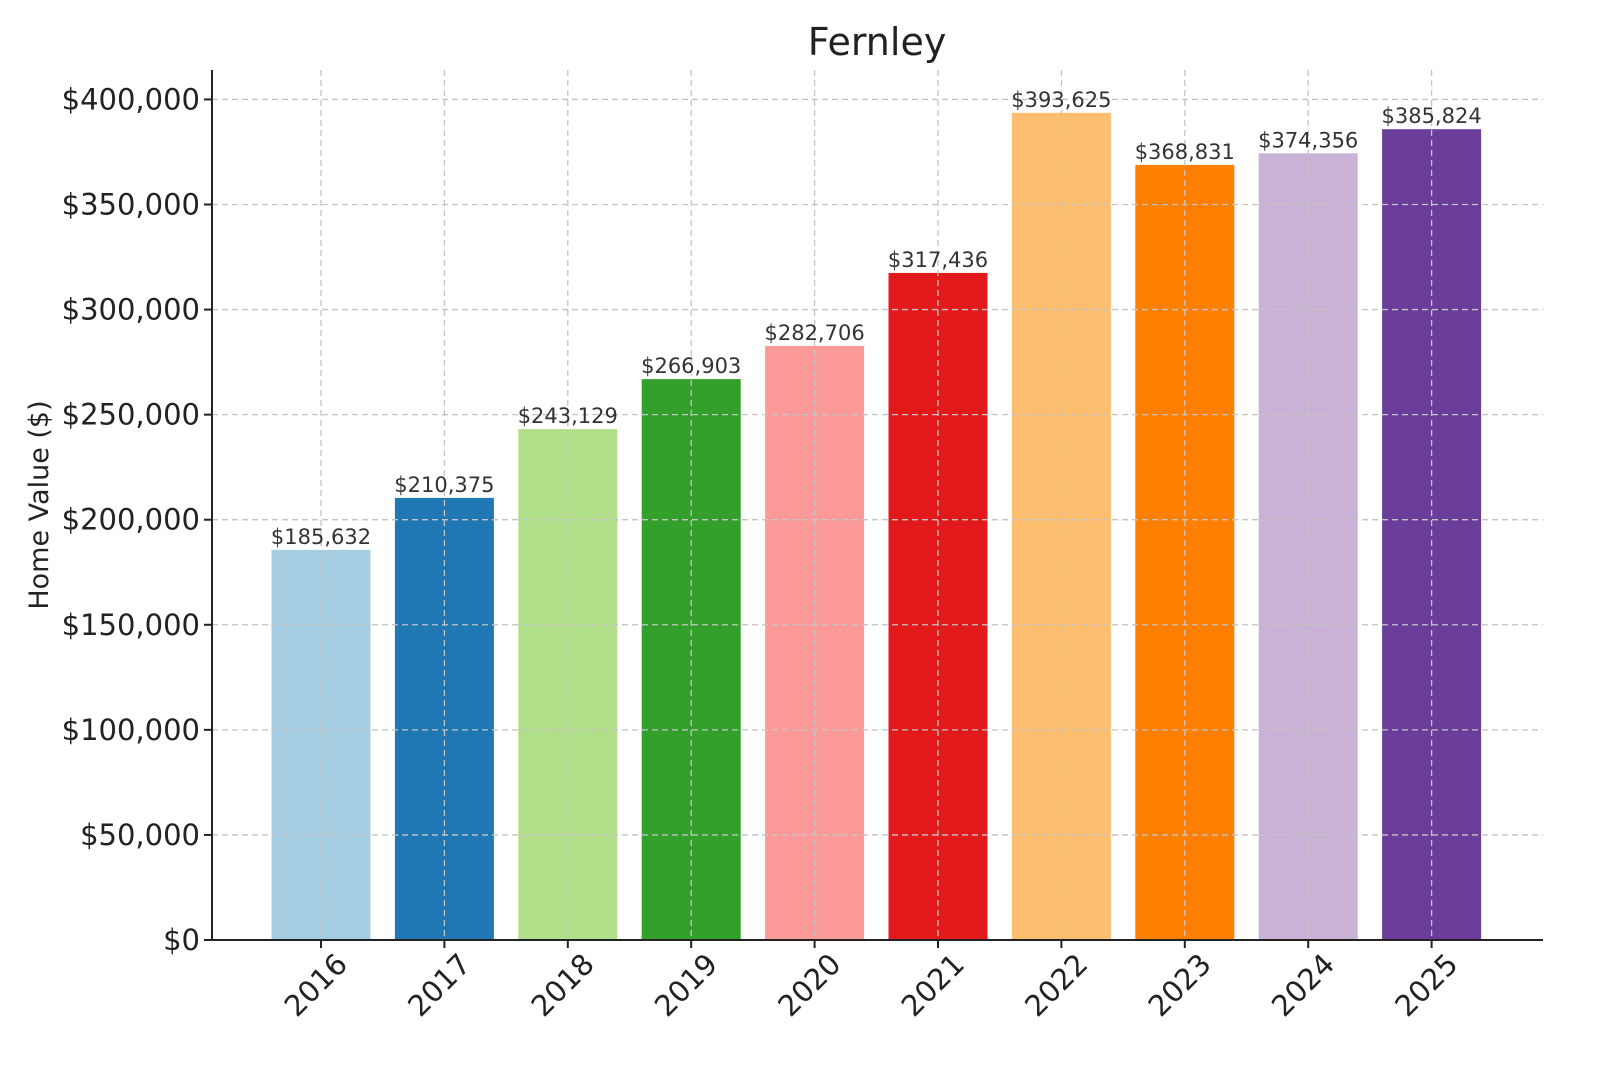 The image size is (1600, 1071). I want to click on y-tick-label: $200,000, so click(131, 520).